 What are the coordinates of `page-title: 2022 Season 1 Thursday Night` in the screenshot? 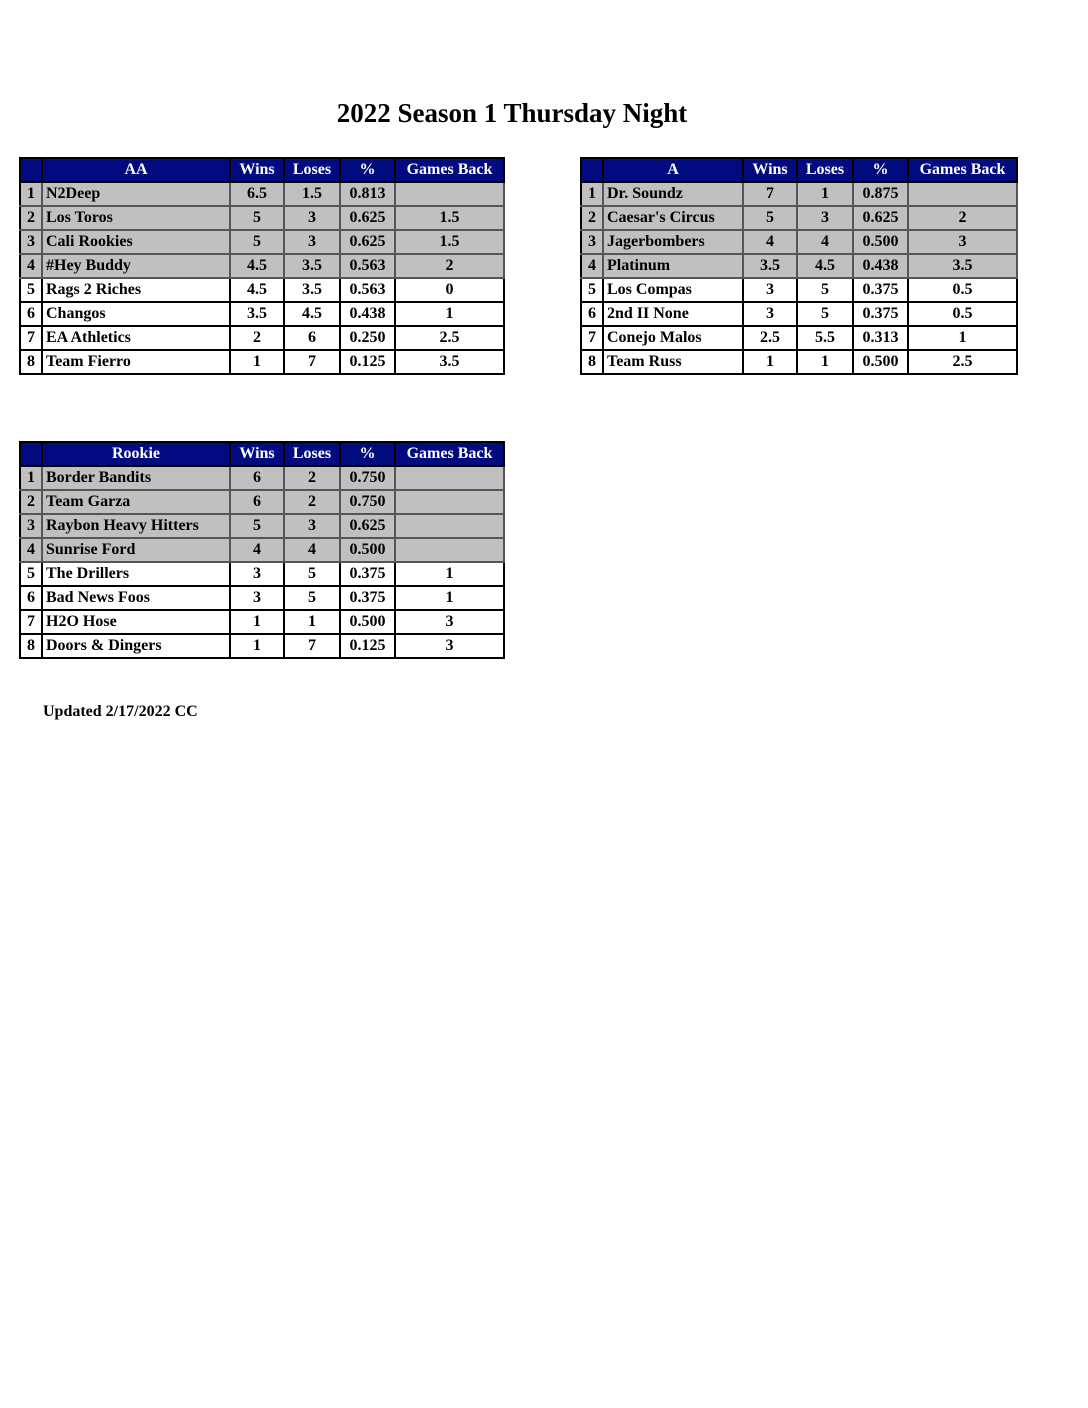 It's located at (512, 113).